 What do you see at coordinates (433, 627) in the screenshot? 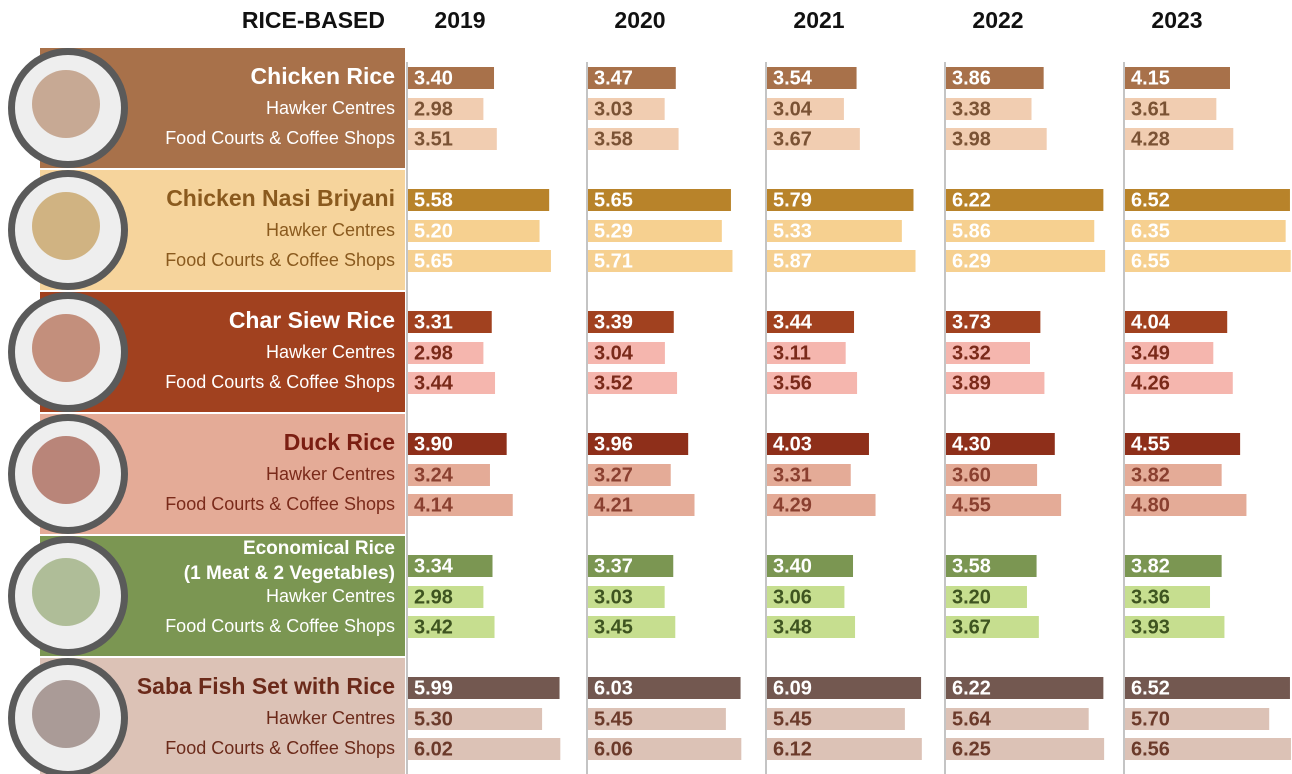
I see `value-label: 3.42` at bounding box center [433, 627].